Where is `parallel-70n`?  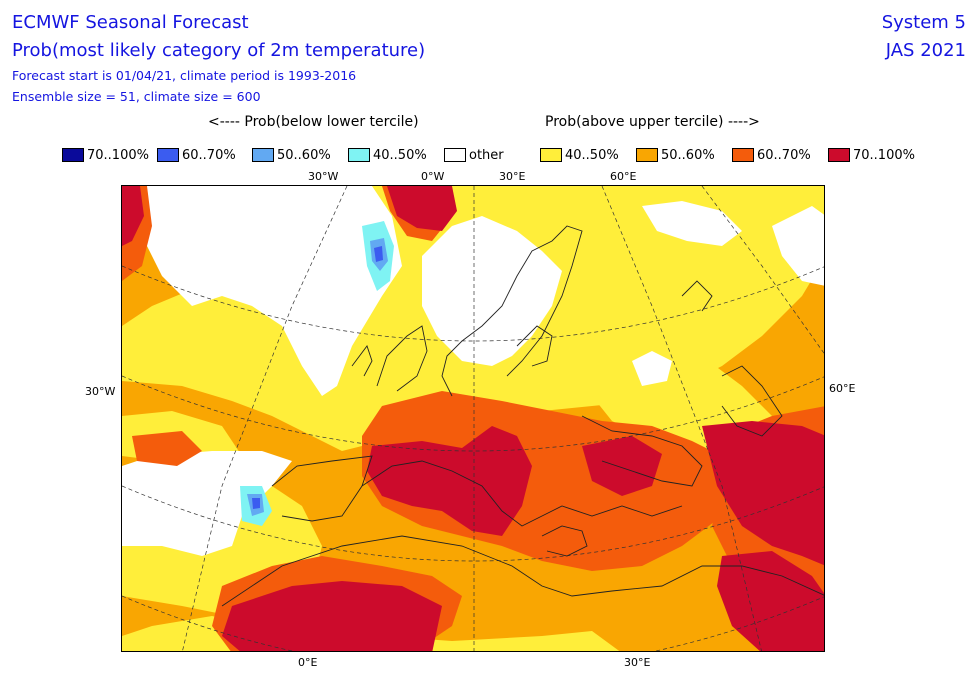
parallel-70n is located at coordinates (473, 303).